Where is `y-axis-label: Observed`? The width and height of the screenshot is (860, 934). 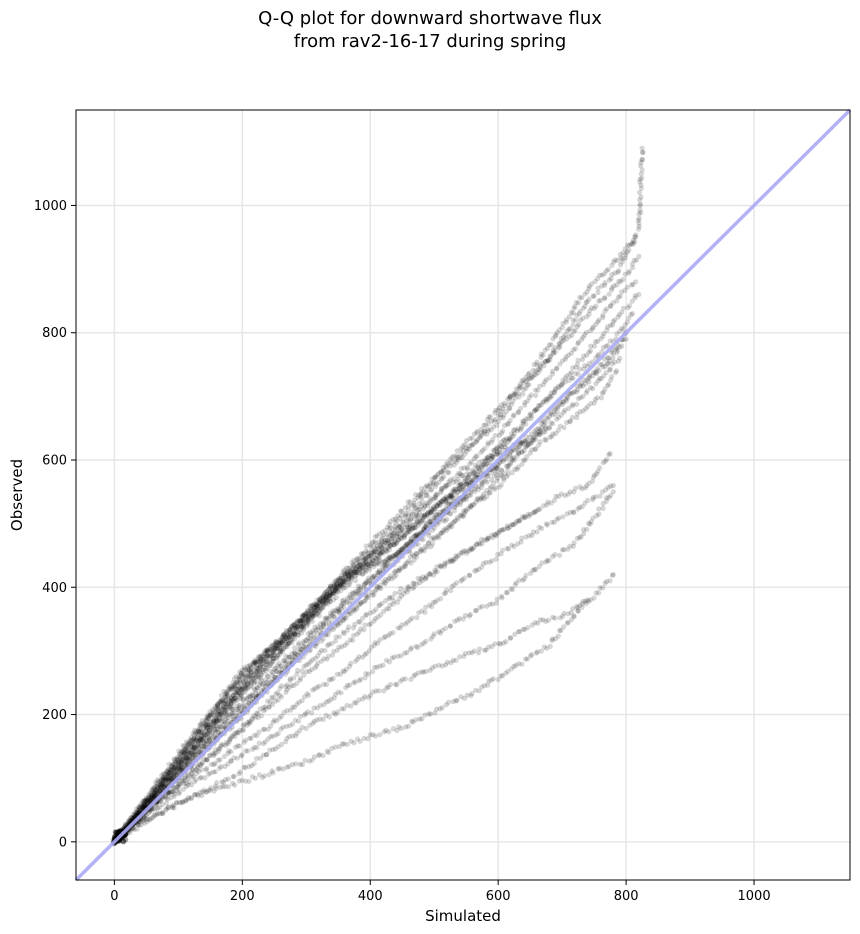 y-axis-label: Observed is located at coordinates (17, 495).